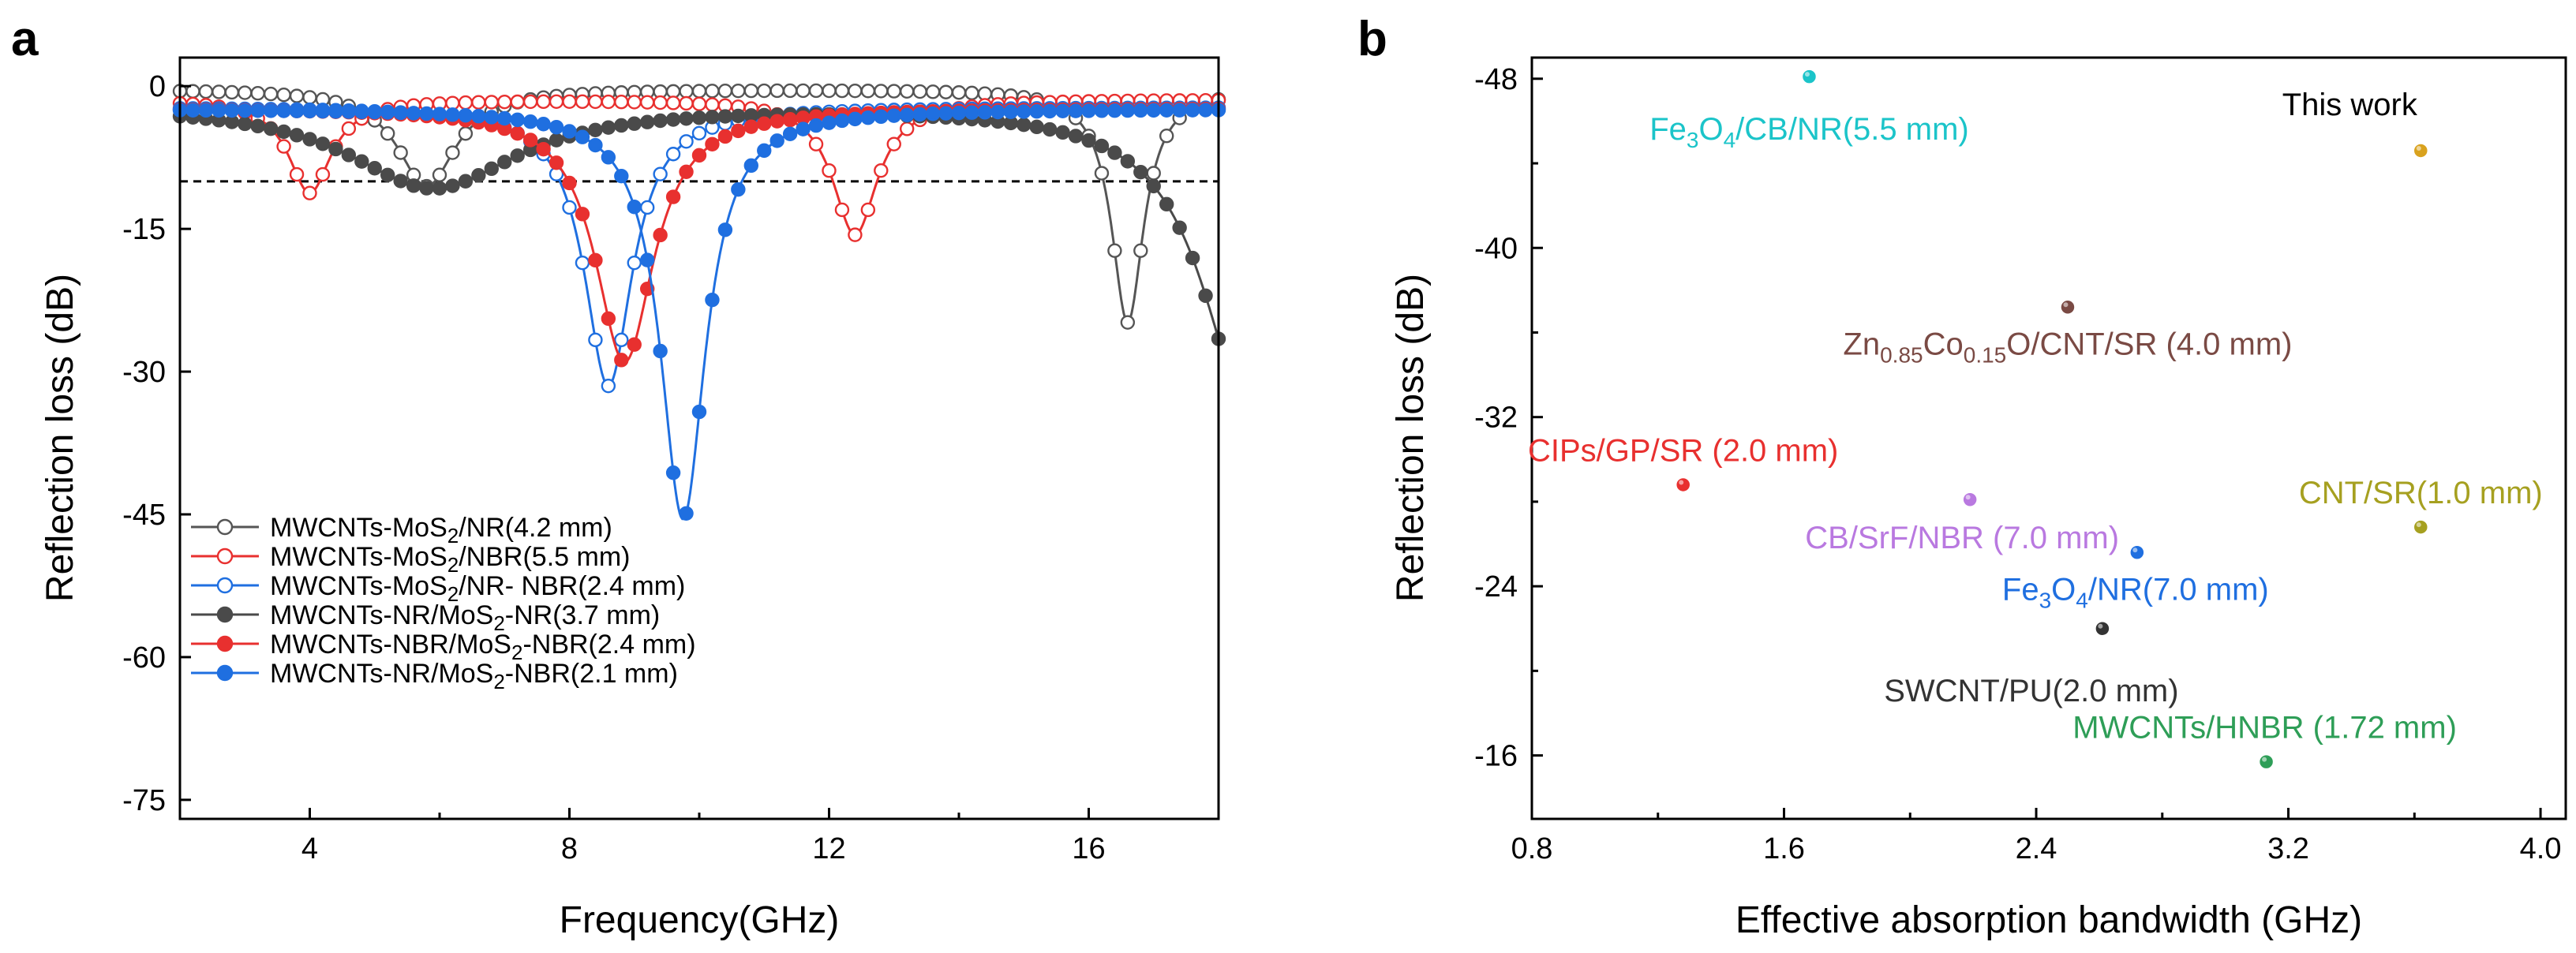 This screenshot has width=2576, height=953. Describe the element at coordinates (441, 531) in the screenshot. I see `legend-entry: MWCNTs-MoS2/NR(4.2 mm)` at that location.